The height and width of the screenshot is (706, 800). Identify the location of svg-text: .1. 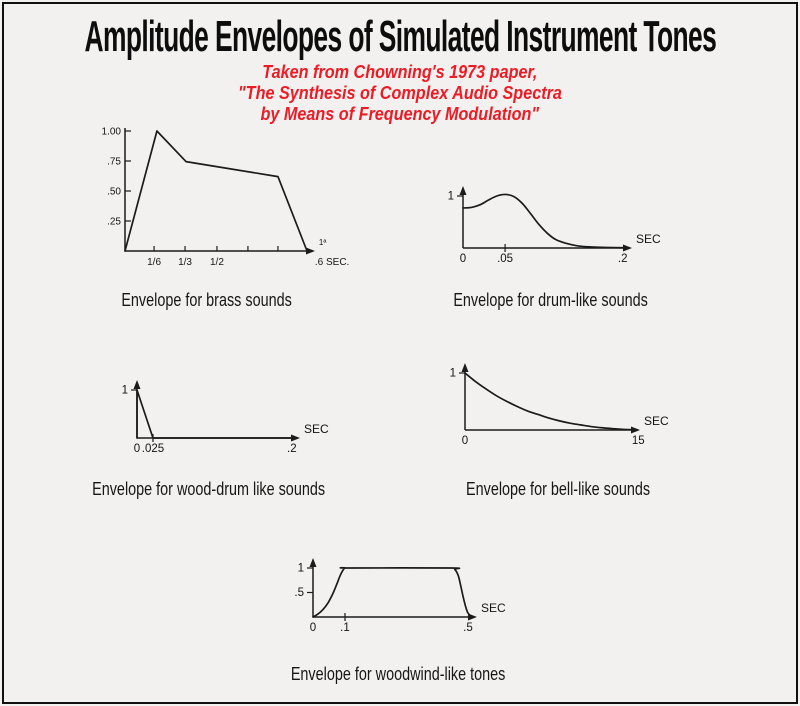
(345, 628).